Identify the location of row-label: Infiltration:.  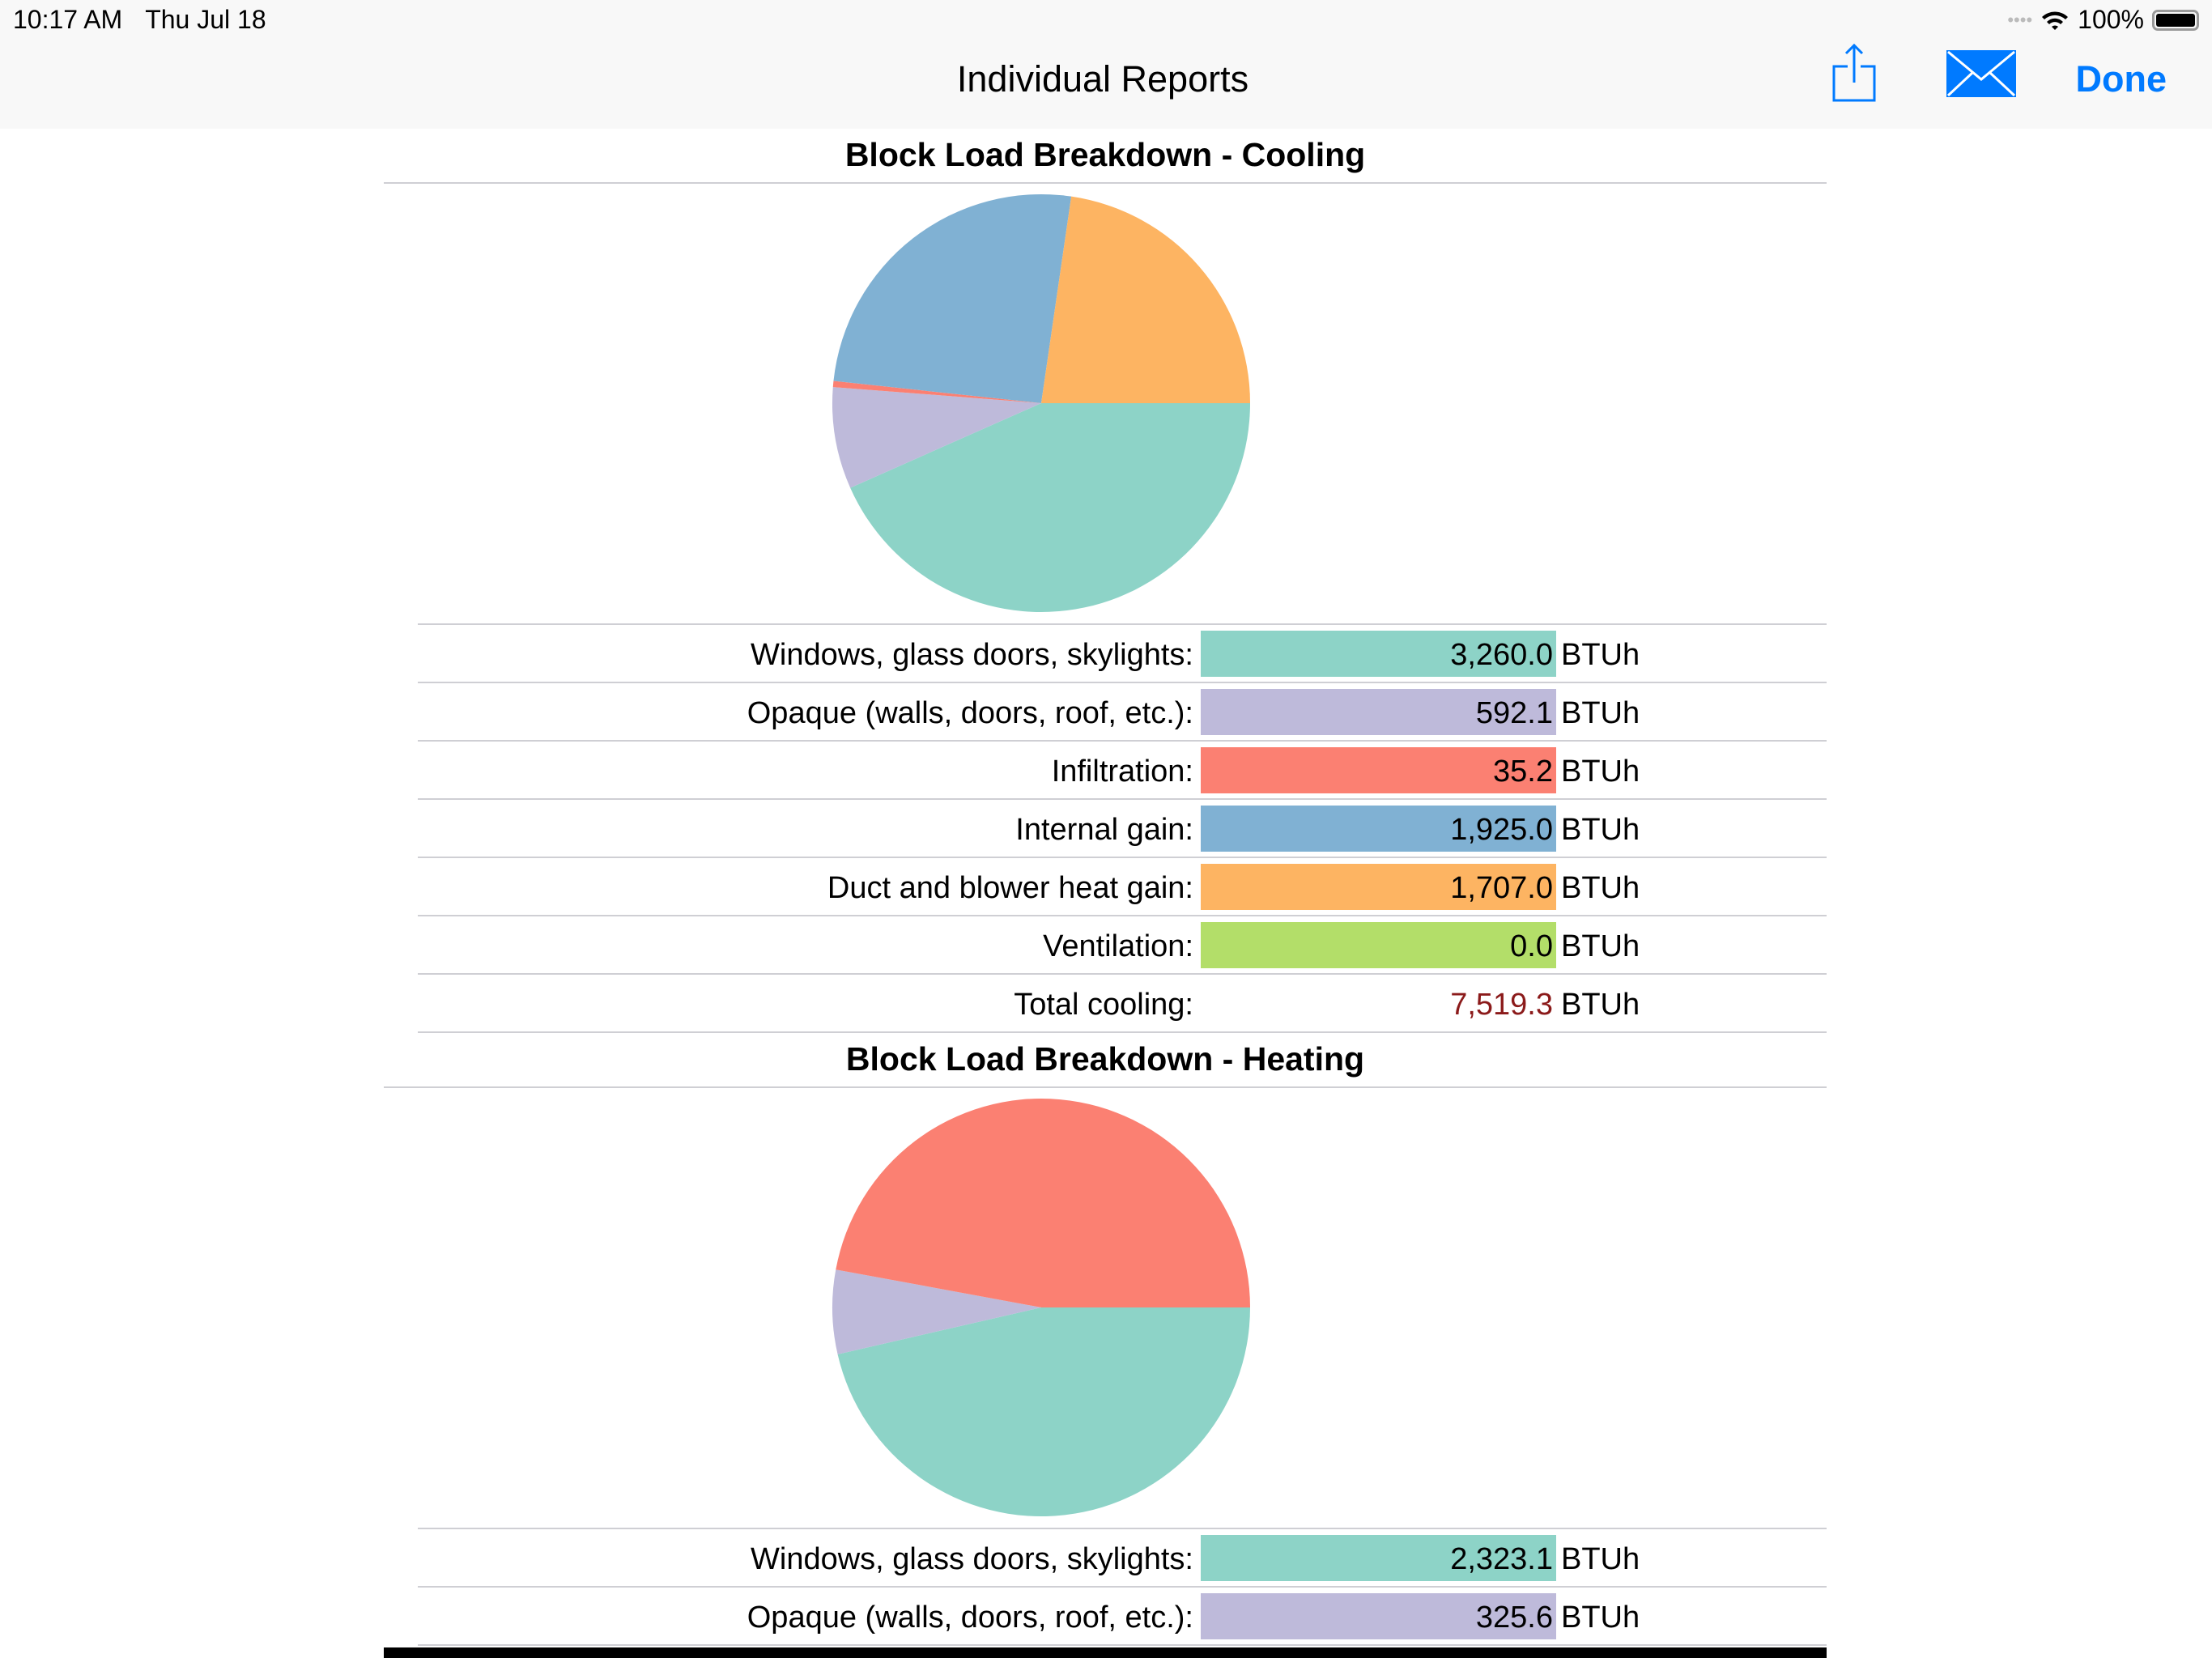
(1122, 772).